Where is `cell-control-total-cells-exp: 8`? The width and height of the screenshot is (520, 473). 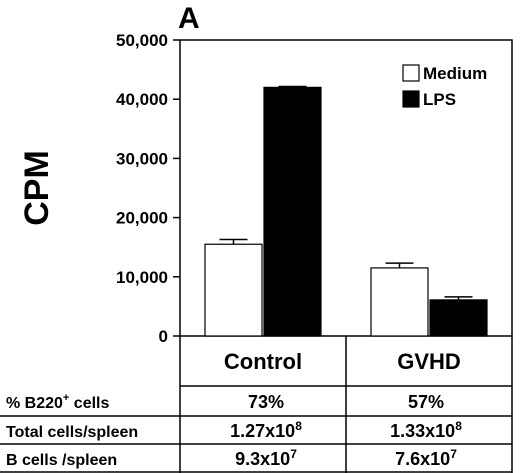
cell-control-total-cells-exp: 8 is located at coordinates (298, 426).